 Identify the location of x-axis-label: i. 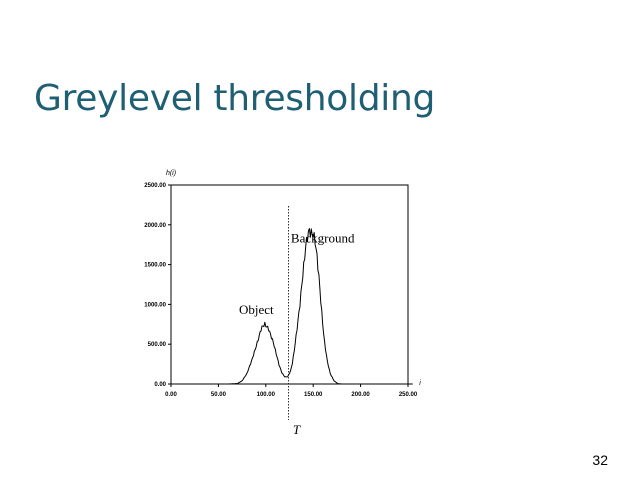
(420, 383).